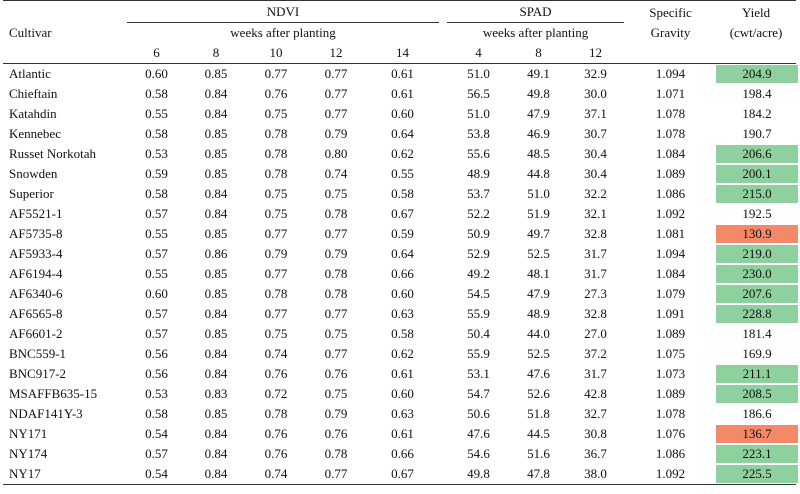  What do you see at coordinates (402, 474) in the screenshot?
I see `ndvi-cell: 0.67` at bounding box center [402, 474].